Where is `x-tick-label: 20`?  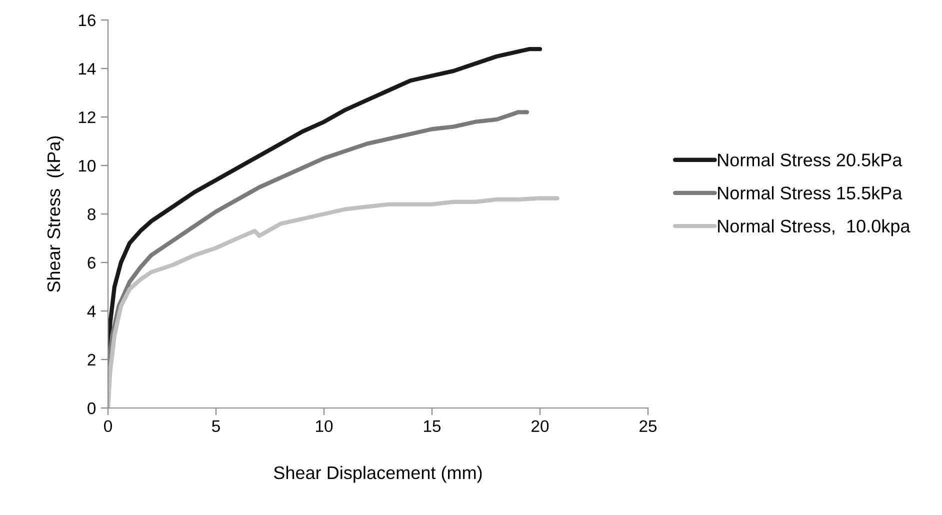
x-tick-label: 20 is located at coordinates (540, 426).